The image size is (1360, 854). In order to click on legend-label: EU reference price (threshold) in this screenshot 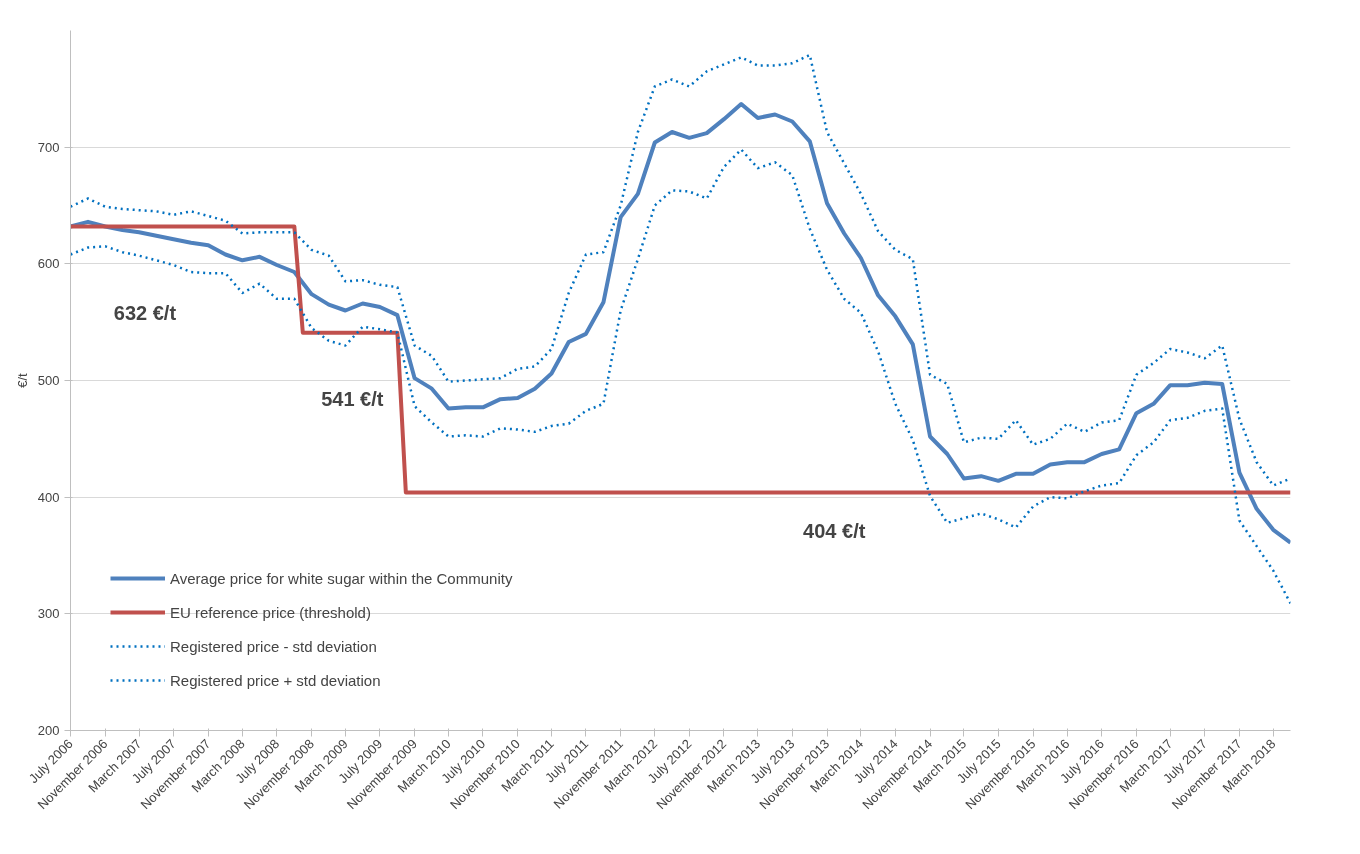, I will do `click(270, 612)`.